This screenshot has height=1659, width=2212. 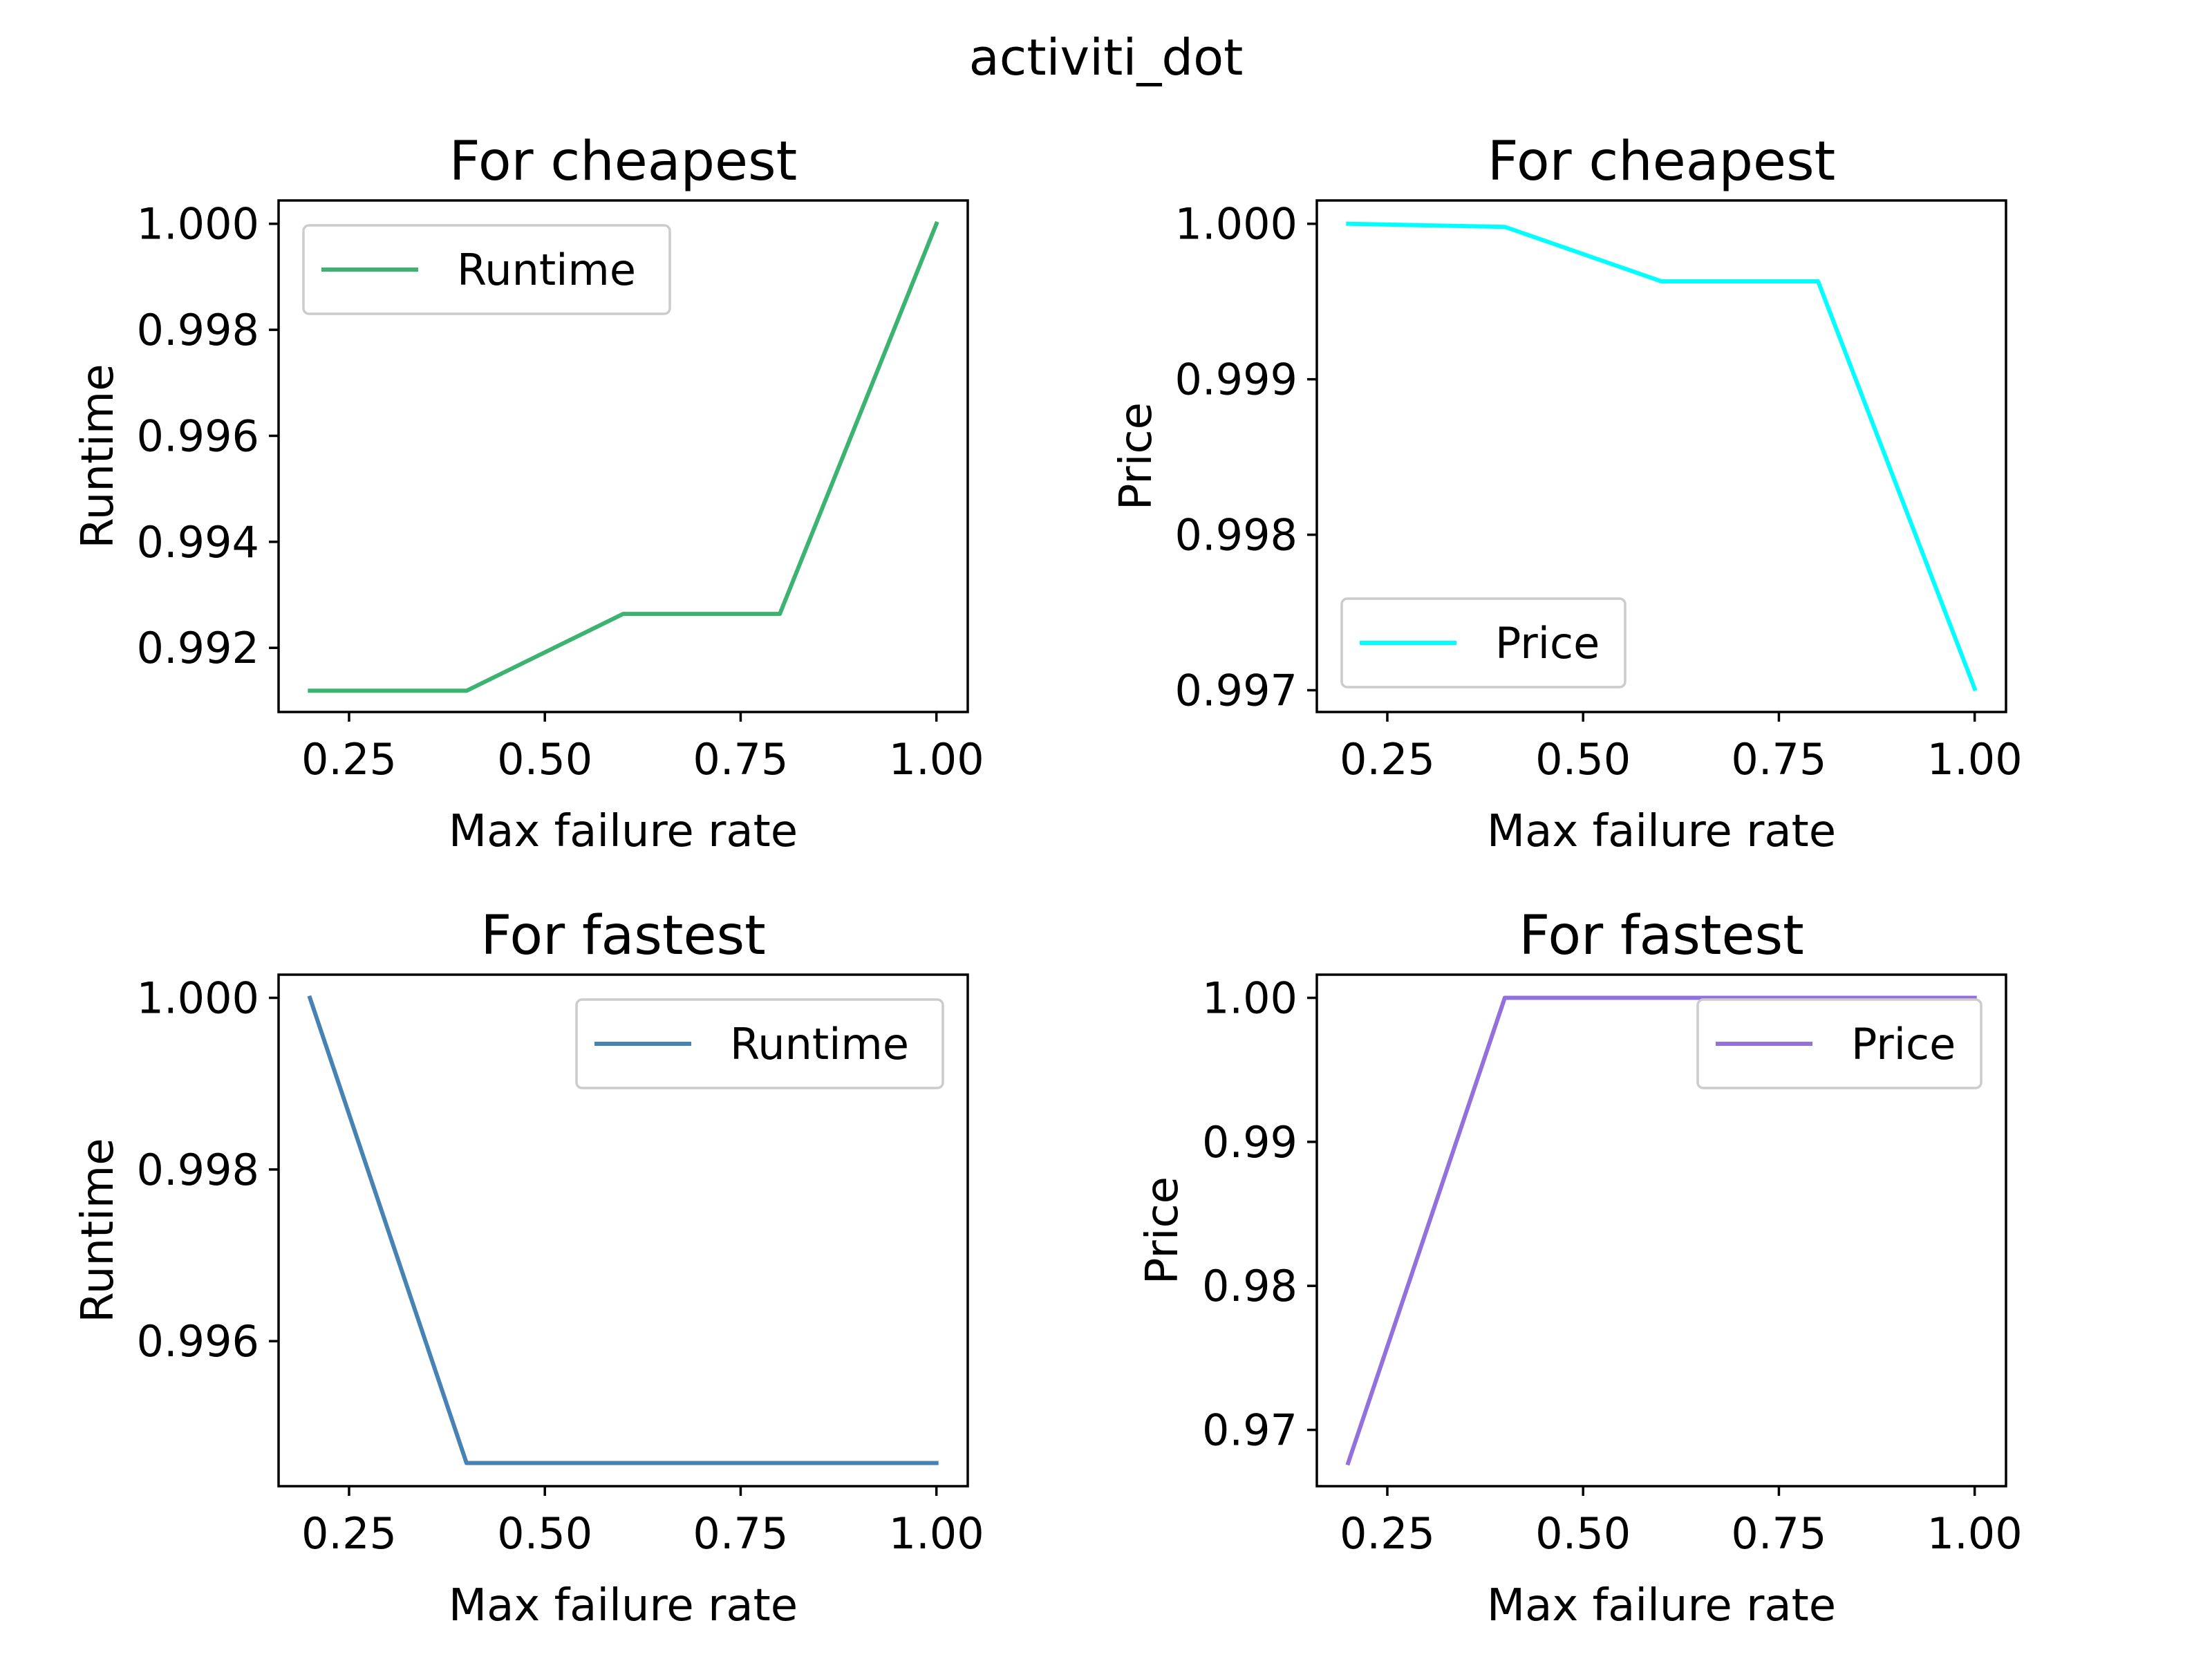 I want to click on y-tick-label: 0.97, so click(x=1249, y=1431).